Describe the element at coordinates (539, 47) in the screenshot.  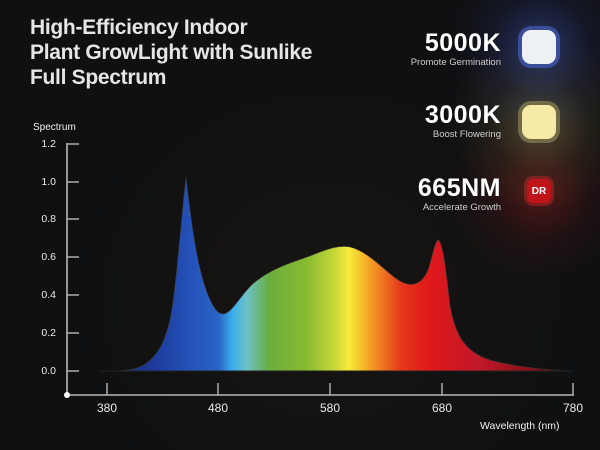
I see `white-light-square-icon` at that location.